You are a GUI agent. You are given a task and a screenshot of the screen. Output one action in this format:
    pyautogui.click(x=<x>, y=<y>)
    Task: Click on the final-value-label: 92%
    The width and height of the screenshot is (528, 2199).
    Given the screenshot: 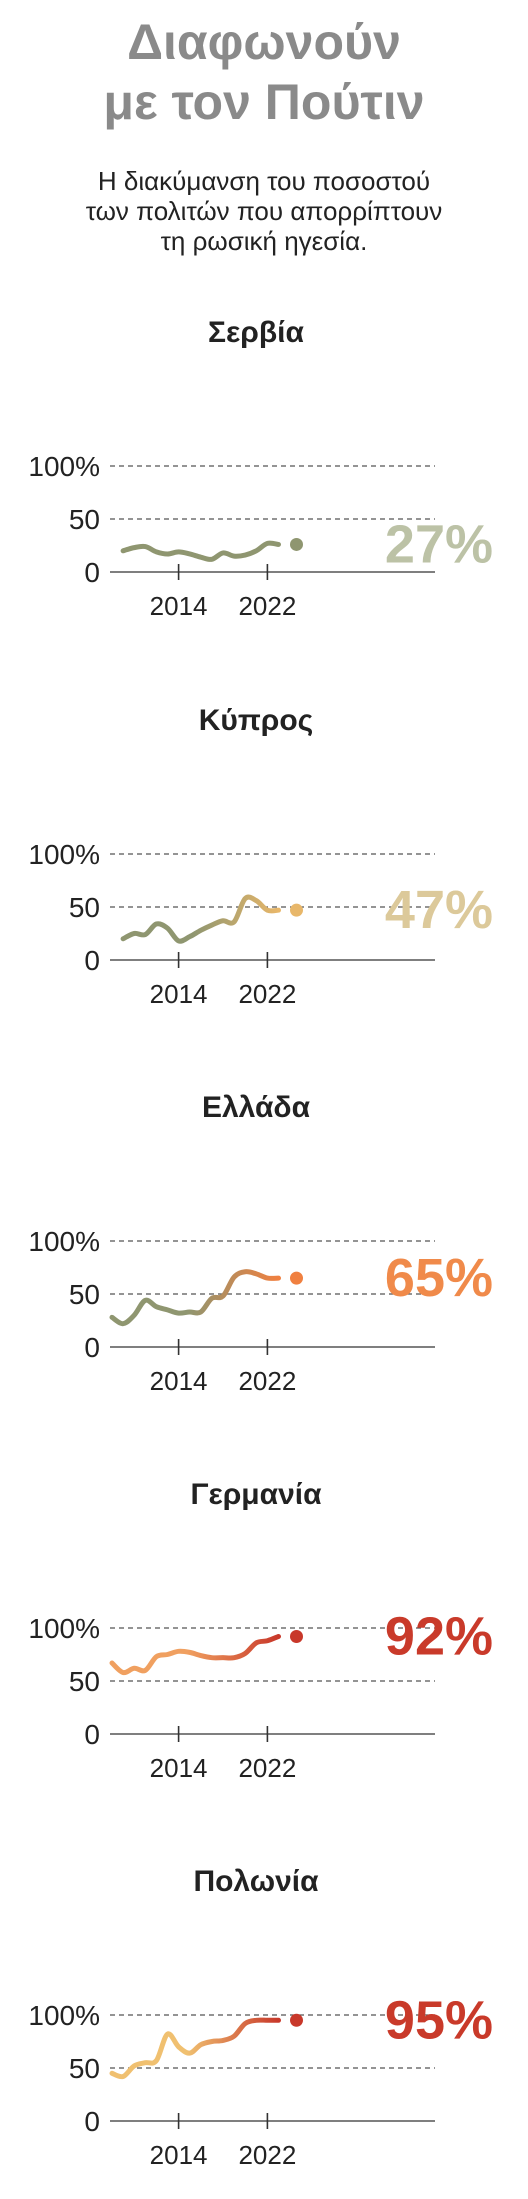 What is the action you would take?
    pyautogui.click(x=439, y=1636)
    